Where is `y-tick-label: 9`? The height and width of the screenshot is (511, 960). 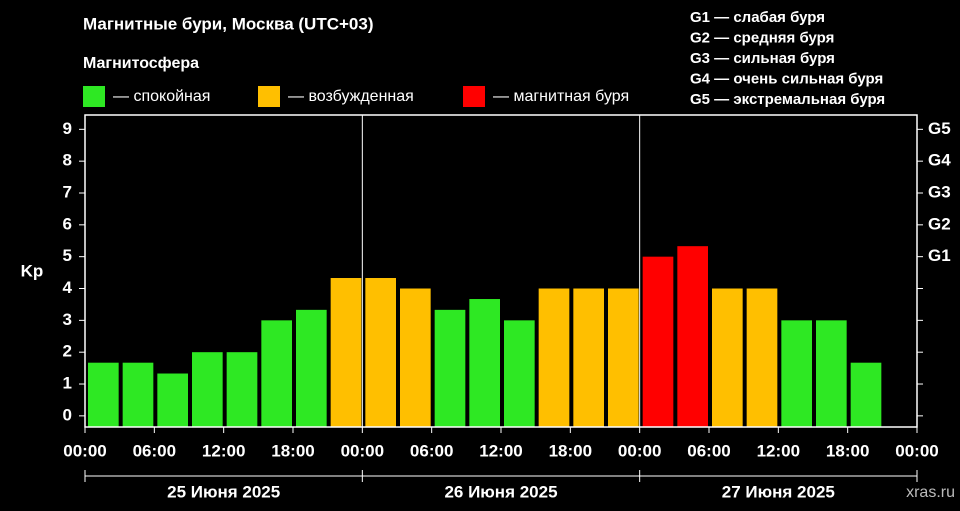
y-tick-label: 9 is located at coordinates (67, 128).